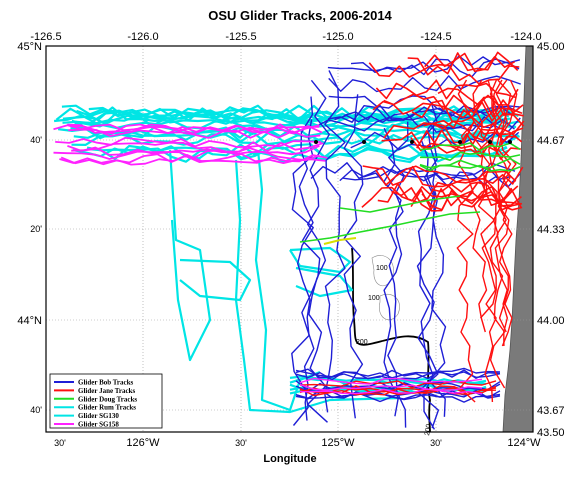 This screenshot has width=576, height=485. Describe the element at coordinates (106, 383) in the screenshot. I see `legend-label: Glider Bob Tracks` at that location.